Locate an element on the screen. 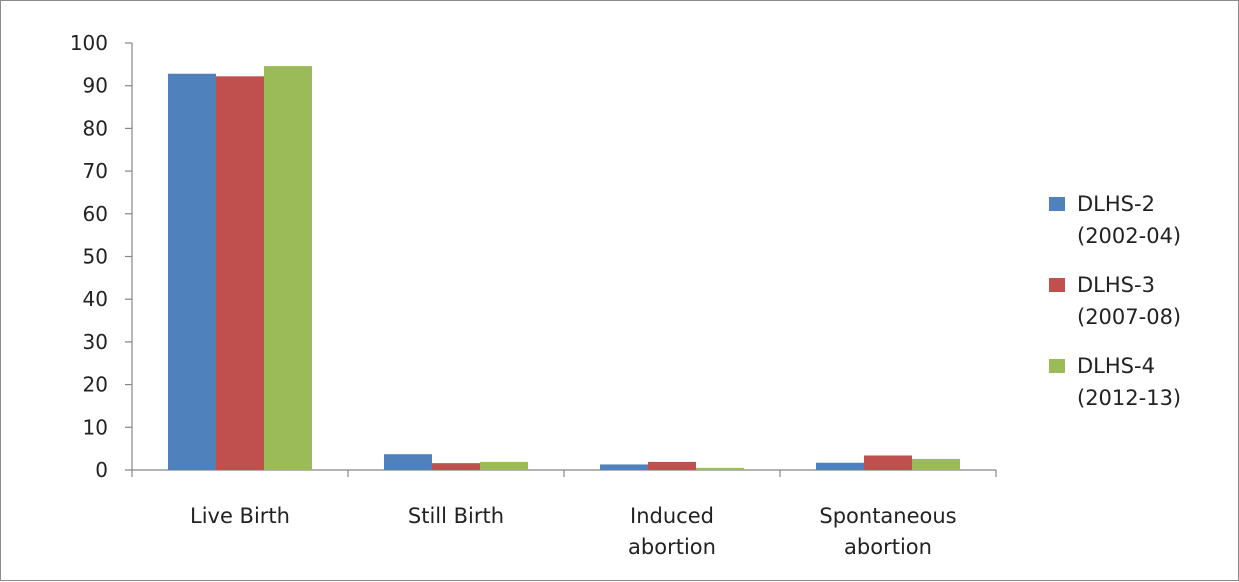 This screenshot has height=582, width=1239. y-tick-label: 80 is located at coordinates (95, 128).